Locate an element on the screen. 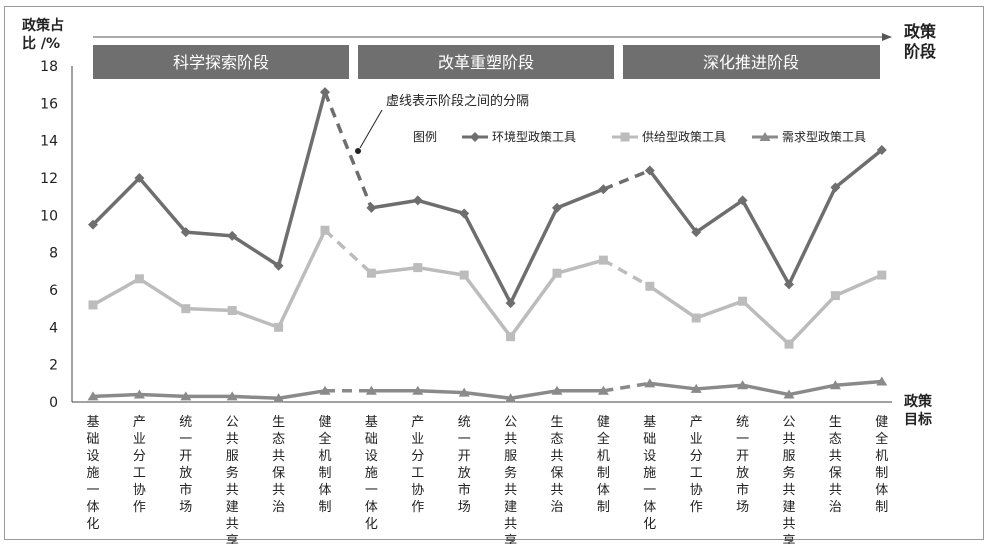 The width and height of the screenshot is (990, 544). y-tick-label: 16 is located at coordinates (49, 104).